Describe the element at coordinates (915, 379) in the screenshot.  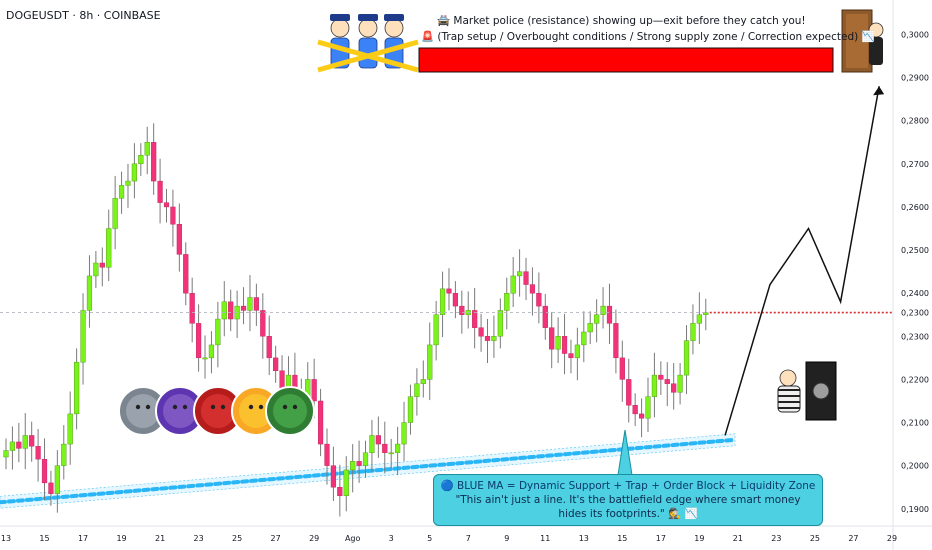
I see `y-tick-label: 0,2200` at that location.